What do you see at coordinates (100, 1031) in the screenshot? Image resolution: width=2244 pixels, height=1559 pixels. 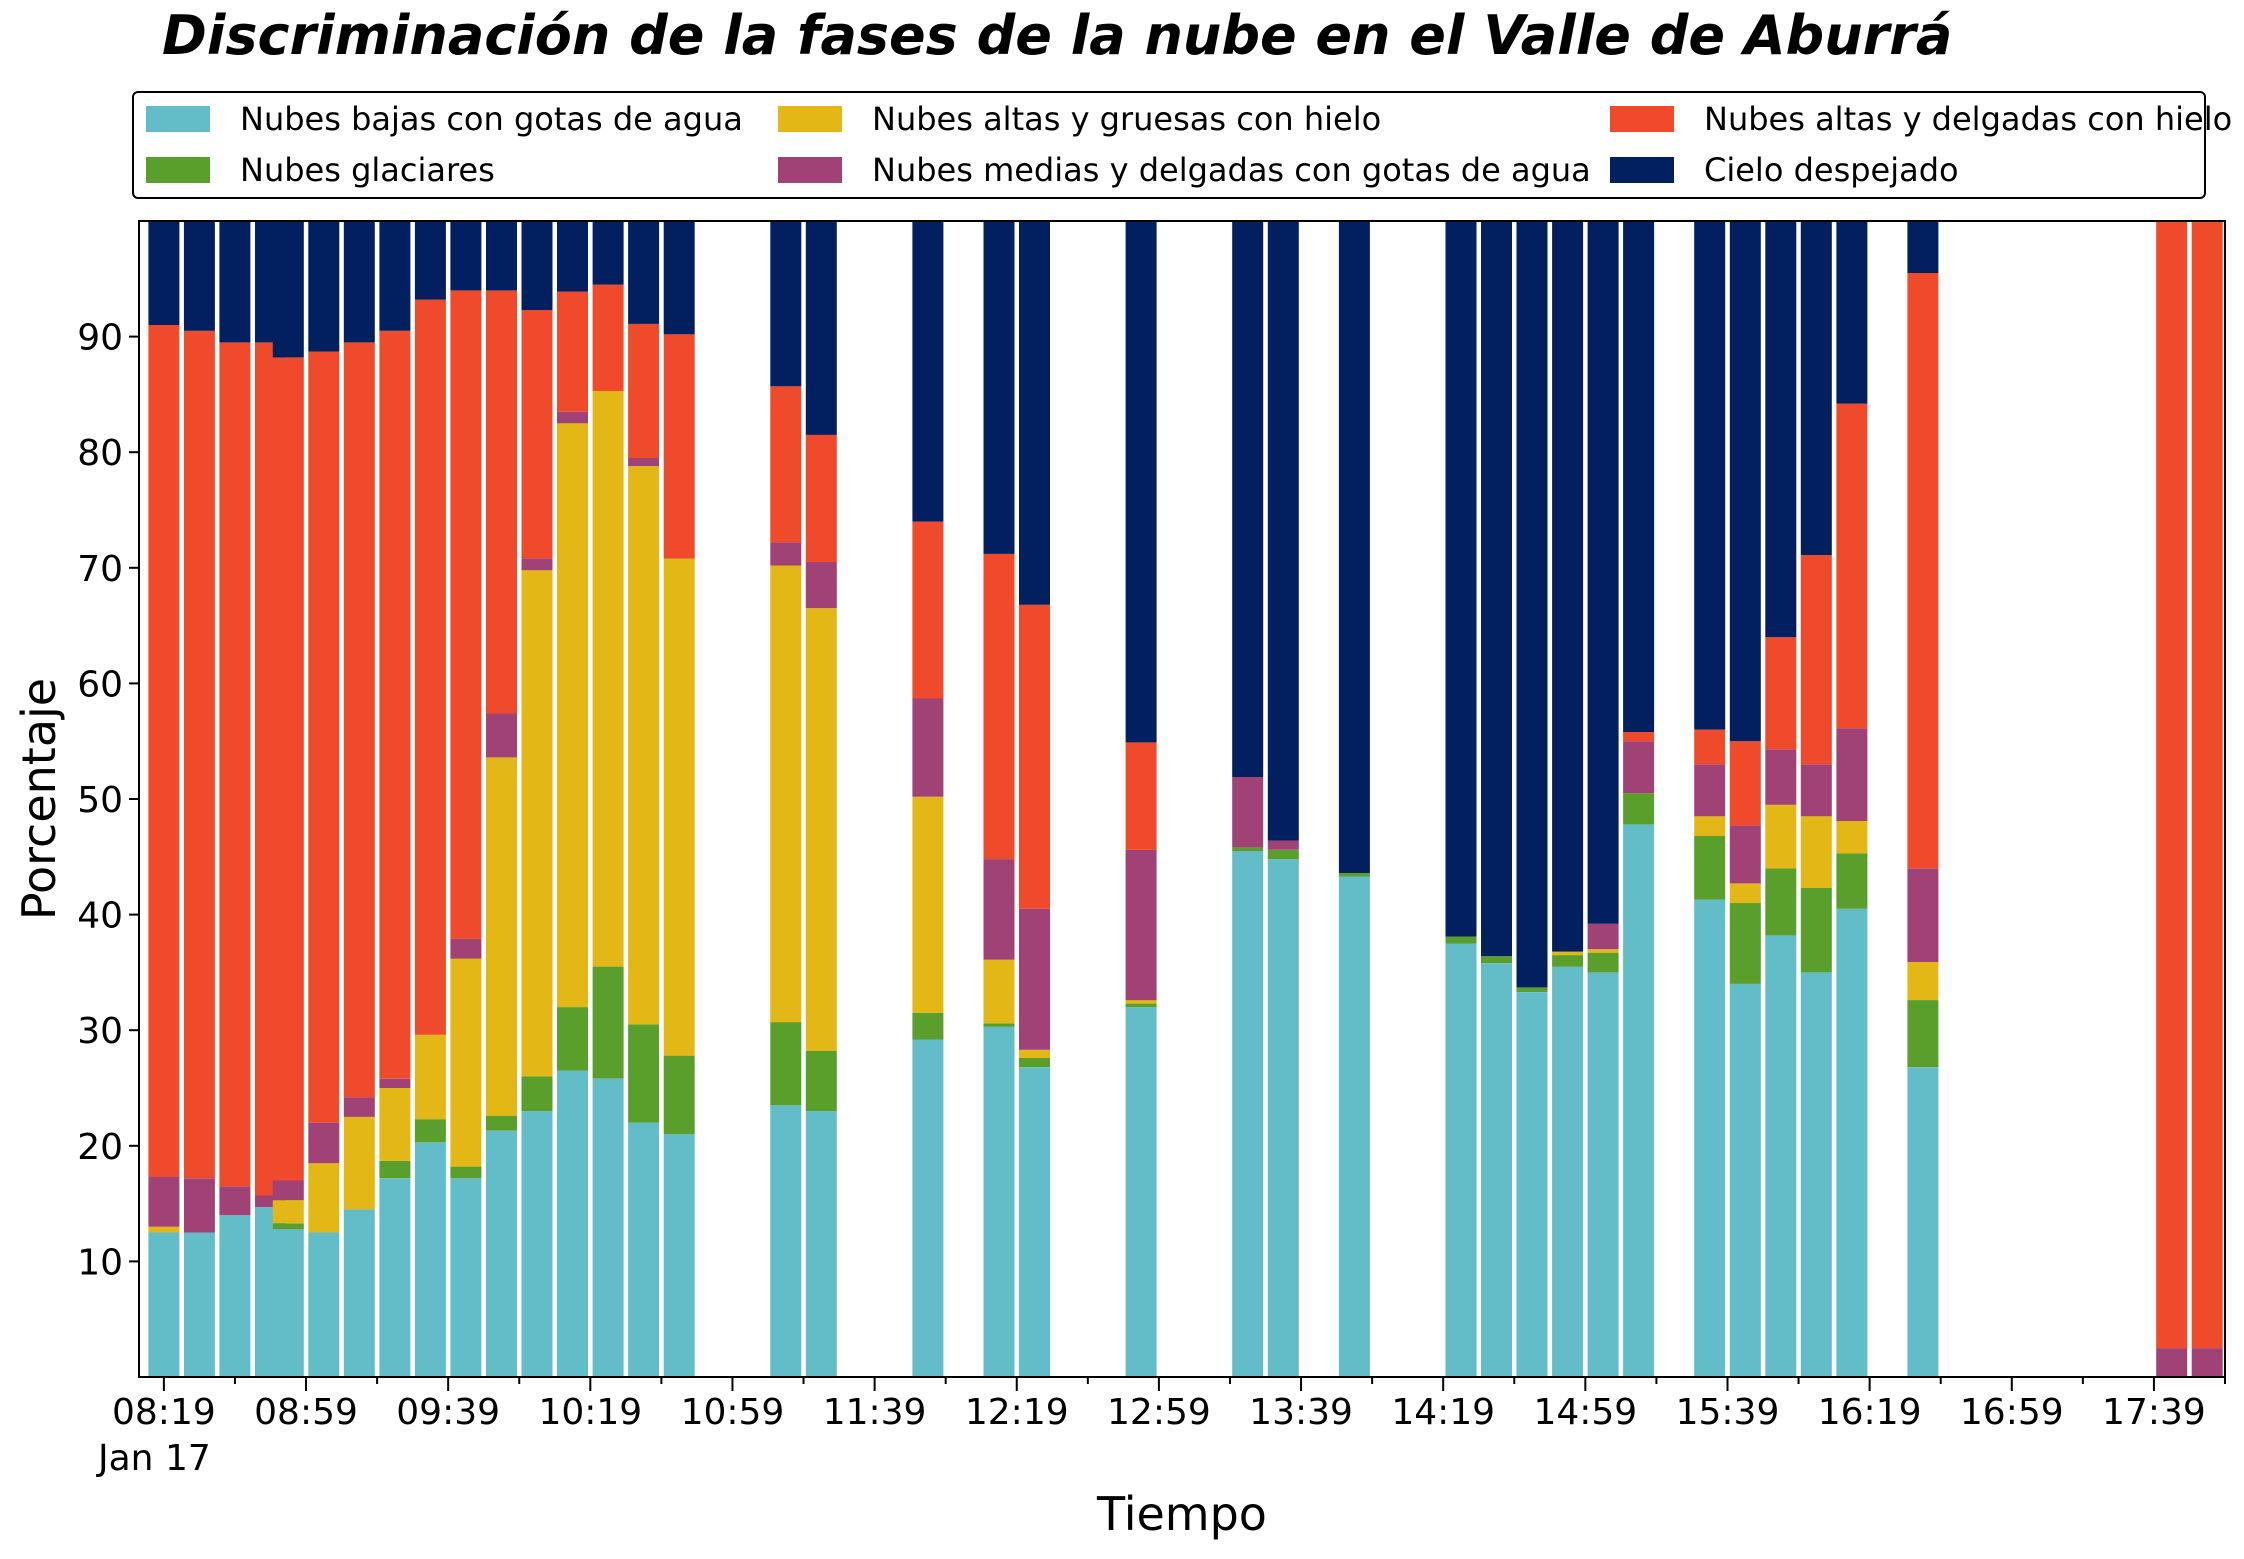 I see `y-tick-label: 30` at bounding box center [100, 1031].